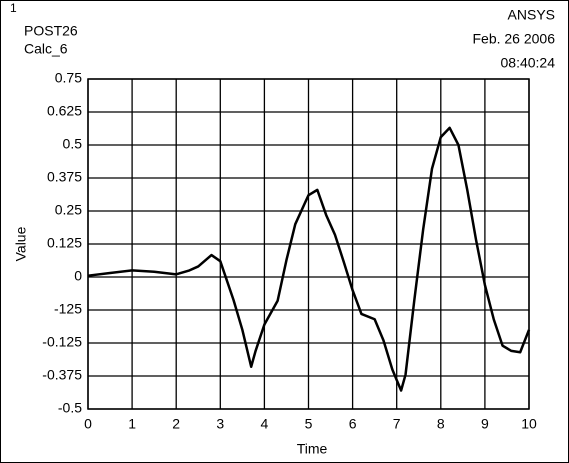 The height and width of the screenshot is (463, 569). I want to click on y-tick-label: 0.75, so click(68, 78).